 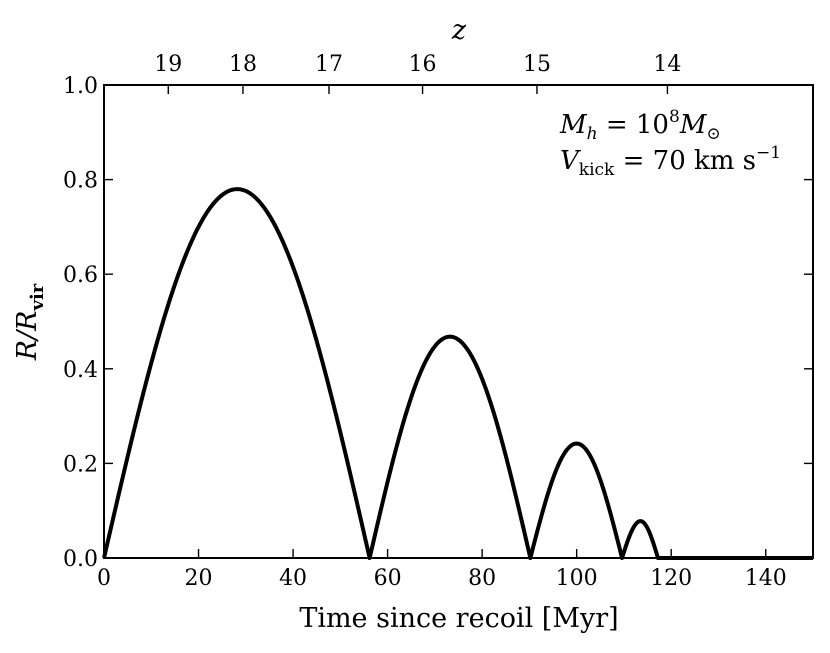 I want to click on annotation-velocity-exp: −1, so click(x=768, y=153).